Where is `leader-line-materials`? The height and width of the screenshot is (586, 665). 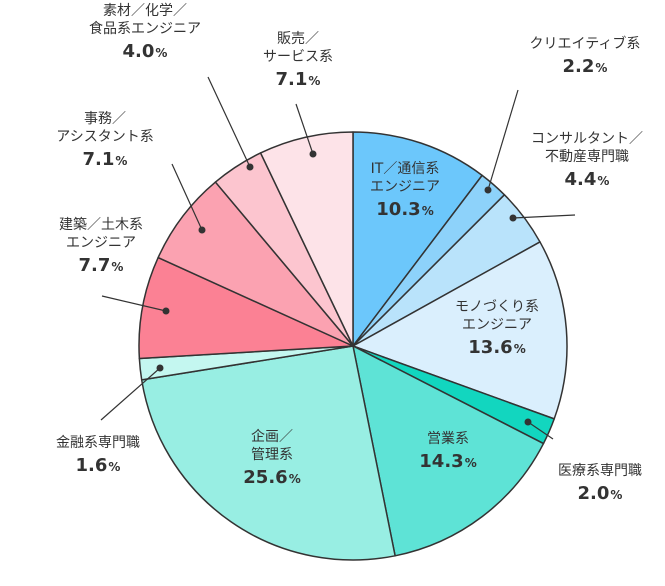 leader-line-materials is located at coordinates (229, 122).